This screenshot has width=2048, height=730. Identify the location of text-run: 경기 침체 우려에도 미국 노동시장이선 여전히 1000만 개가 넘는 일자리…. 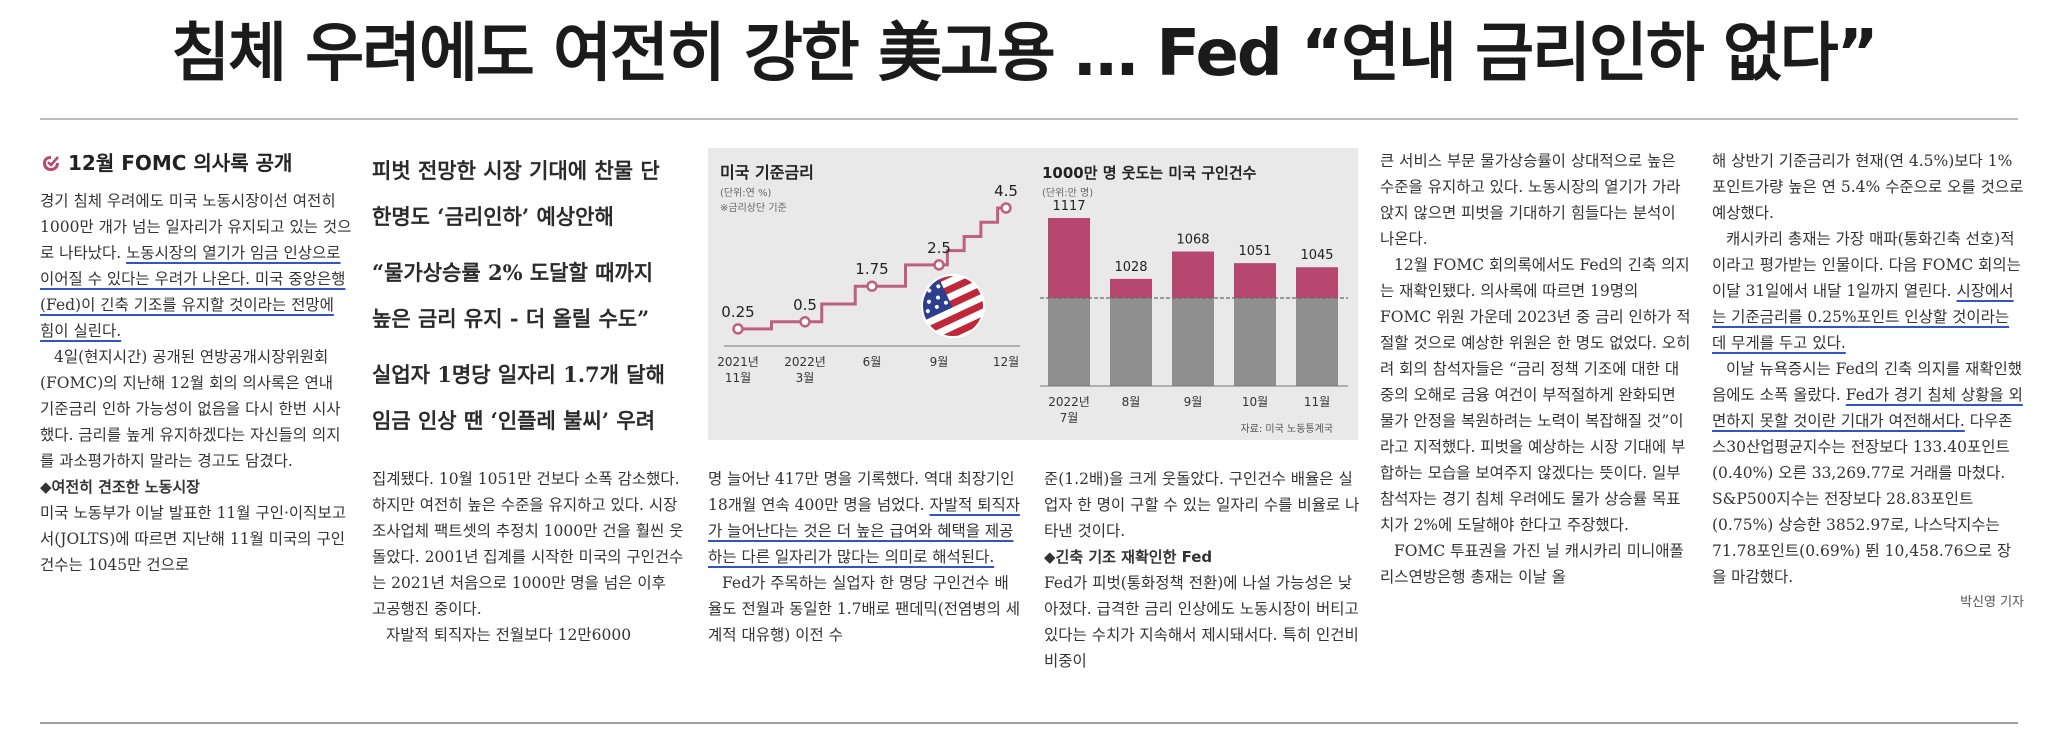
(196, 227).